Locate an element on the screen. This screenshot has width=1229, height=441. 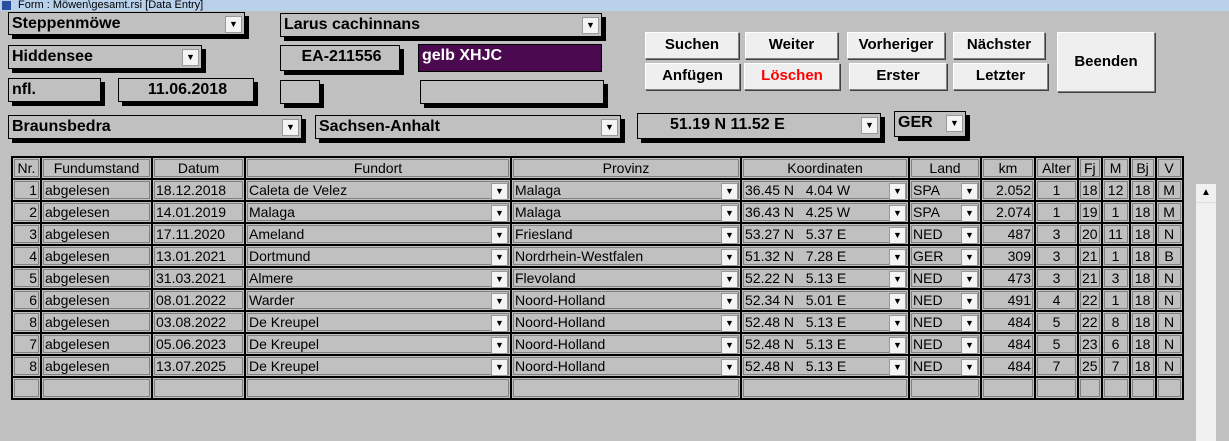
table-cell: 36.43 N 4.25 W ▼ is located at coordinates (825, 212).